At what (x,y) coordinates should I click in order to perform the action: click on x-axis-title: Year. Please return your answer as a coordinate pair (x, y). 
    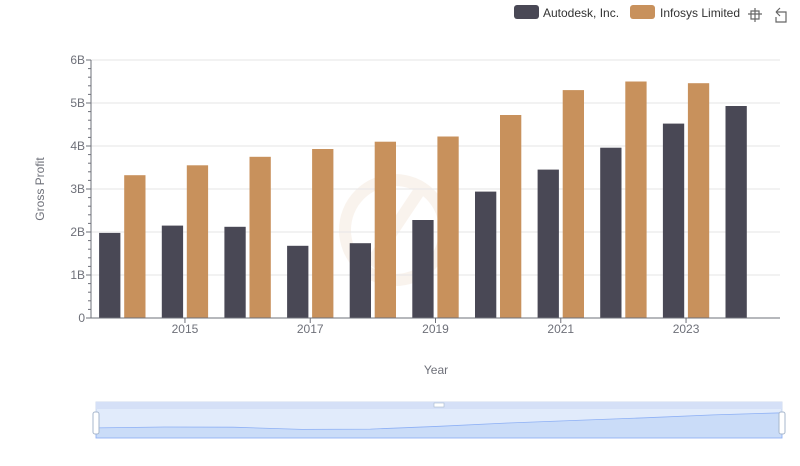
    Looking at the image, I should click on (436, 370).